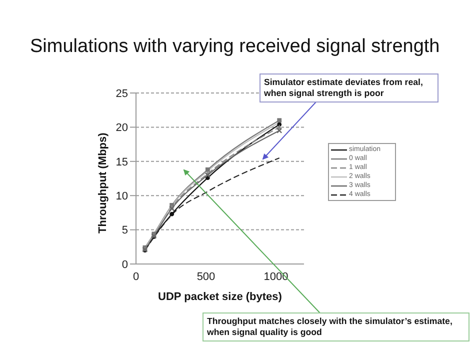 The height and width of the screenshot is (355, 474). What do you see at coordinates (122, 94) in the screenshot?
I see `y-tick-label: 25` at bounding box center [122, 94].